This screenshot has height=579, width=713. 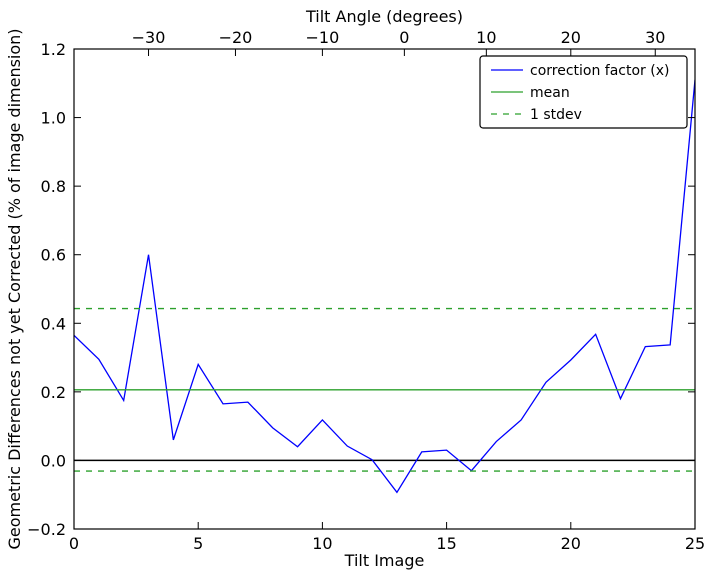 What do you see at coordinates (46, 529) in the screenshot?
I see `y-tick-label-0: −0.2` at bounding box center [46, 529].